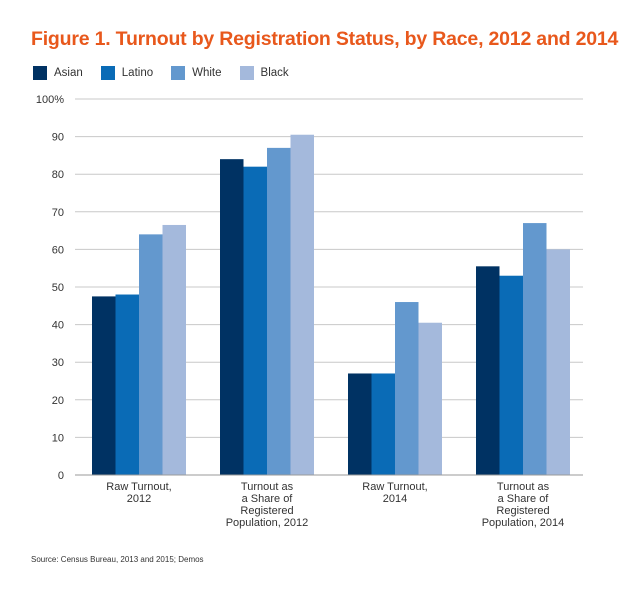 The height and width of the screenshot is (594, 626). I want to click on y-tick-label-9: 90, so click(58, 138).